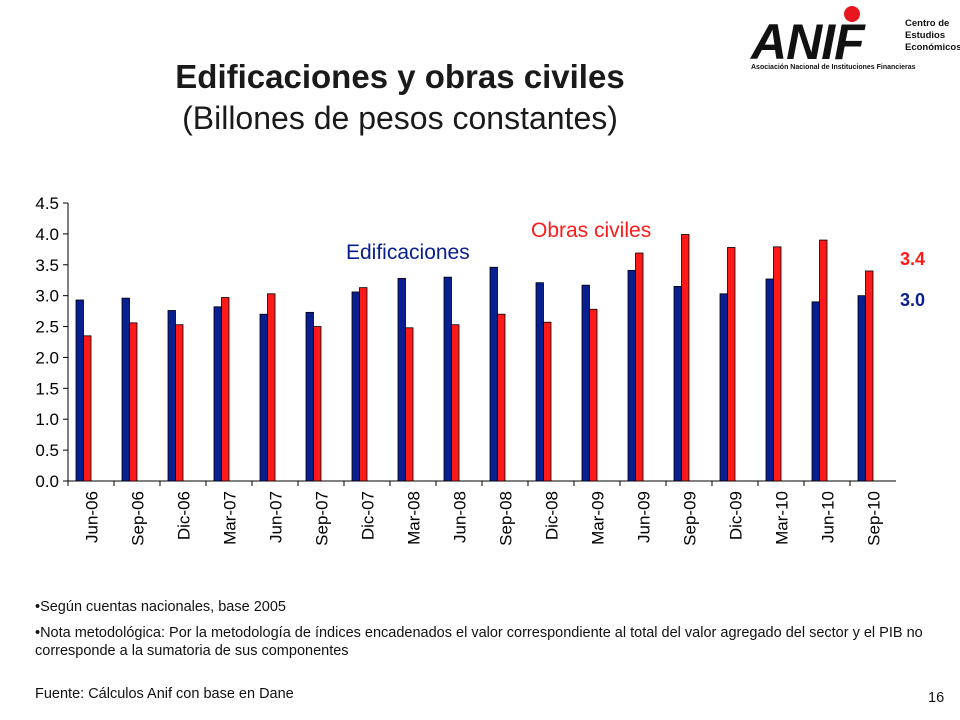  Describe the element at coordinates (932, 47) in the screenshot. I see `logo-center-line: Económicos` at that location.